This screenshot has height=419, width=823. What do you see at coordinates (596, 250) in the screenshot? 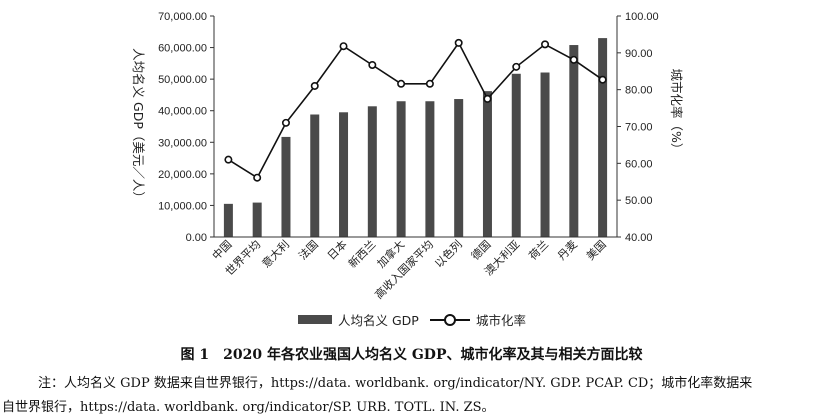
I see `category-label: 美国` at bounding box center [596, 250].